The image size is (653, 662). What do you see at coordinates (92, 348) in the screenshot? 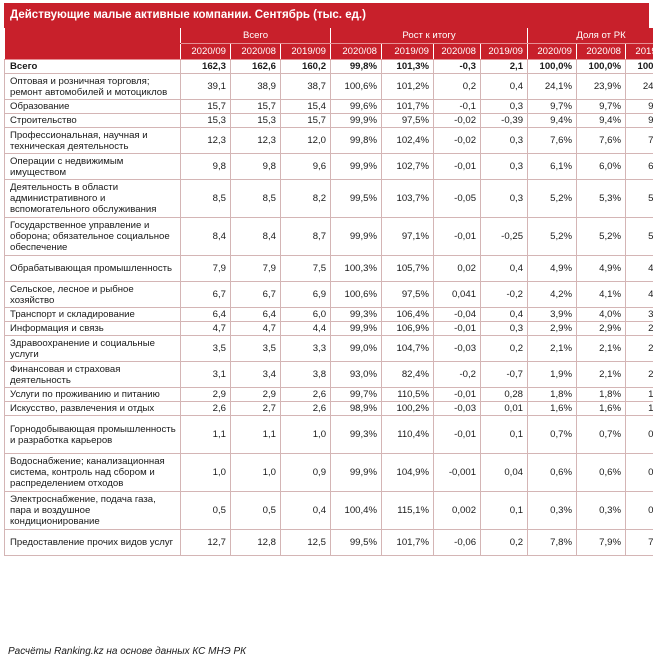
I see `row-label: Здравоохранение и социальные услуги` at bounding box center [92, 348].